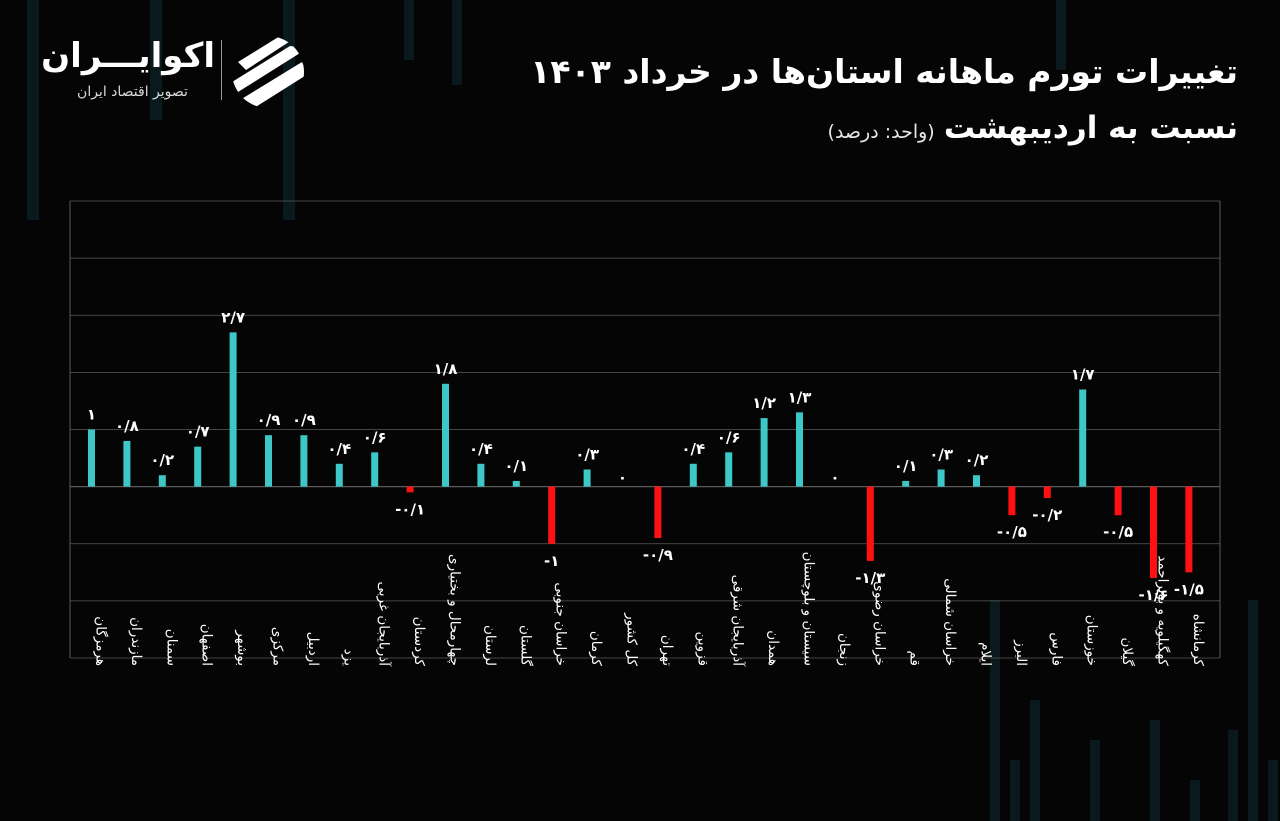 This screenshot has height=821, width=1280. I want to click on category-label: خراسان جنوبی, so click(561, 624).